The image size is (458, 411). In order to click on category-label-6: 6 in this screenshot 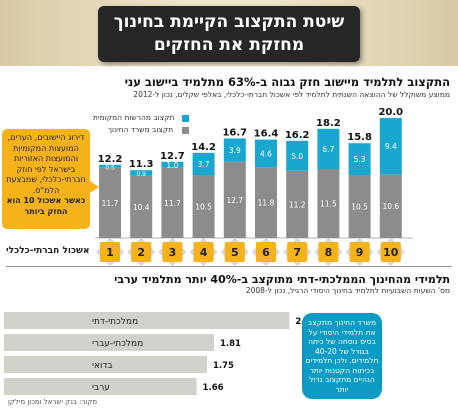, I will do `click(266, 252)`.